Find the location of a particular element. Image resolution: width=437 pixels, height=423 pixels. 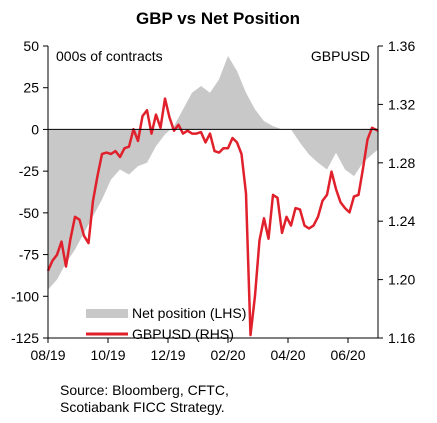

x-axis-ticks: 08/19 10/19 12/19 02/20 04/20 06/20 is located at coordinates (198, 350).